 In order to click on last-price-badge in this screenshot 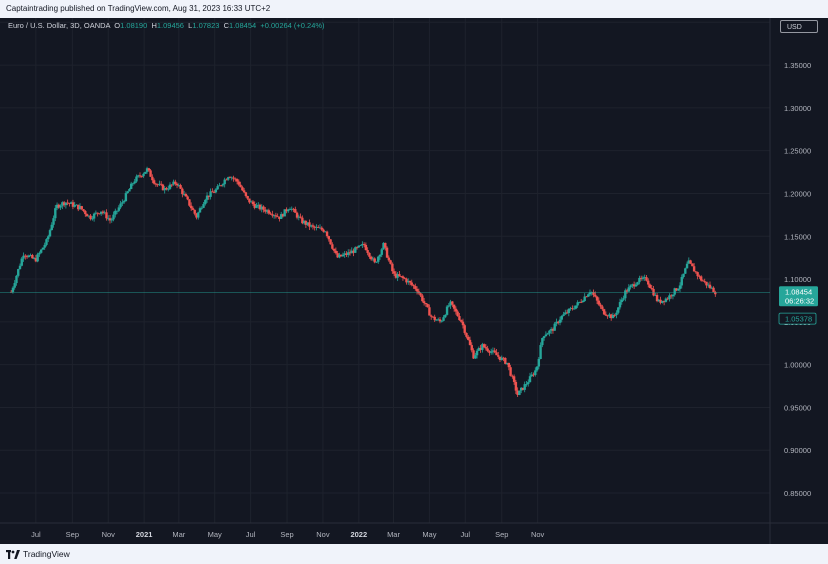, I will do `click(798, 296)`.